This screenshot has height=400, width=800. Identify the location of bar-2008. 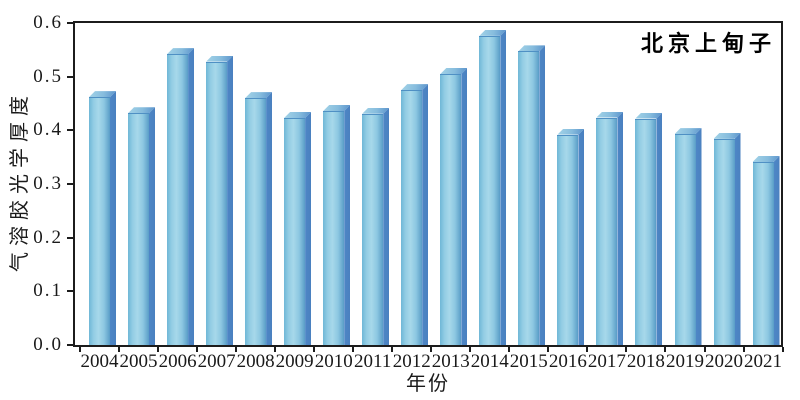
(259, 218).